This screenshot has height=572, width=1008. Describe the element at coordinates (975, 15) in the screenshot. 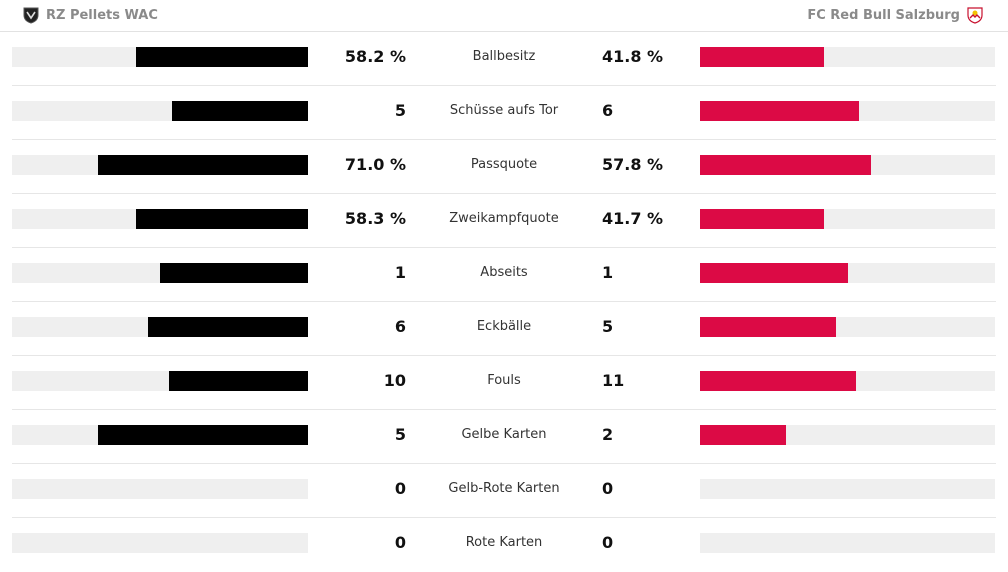

I see `redbull-salzburg-crest-icon` at that location.